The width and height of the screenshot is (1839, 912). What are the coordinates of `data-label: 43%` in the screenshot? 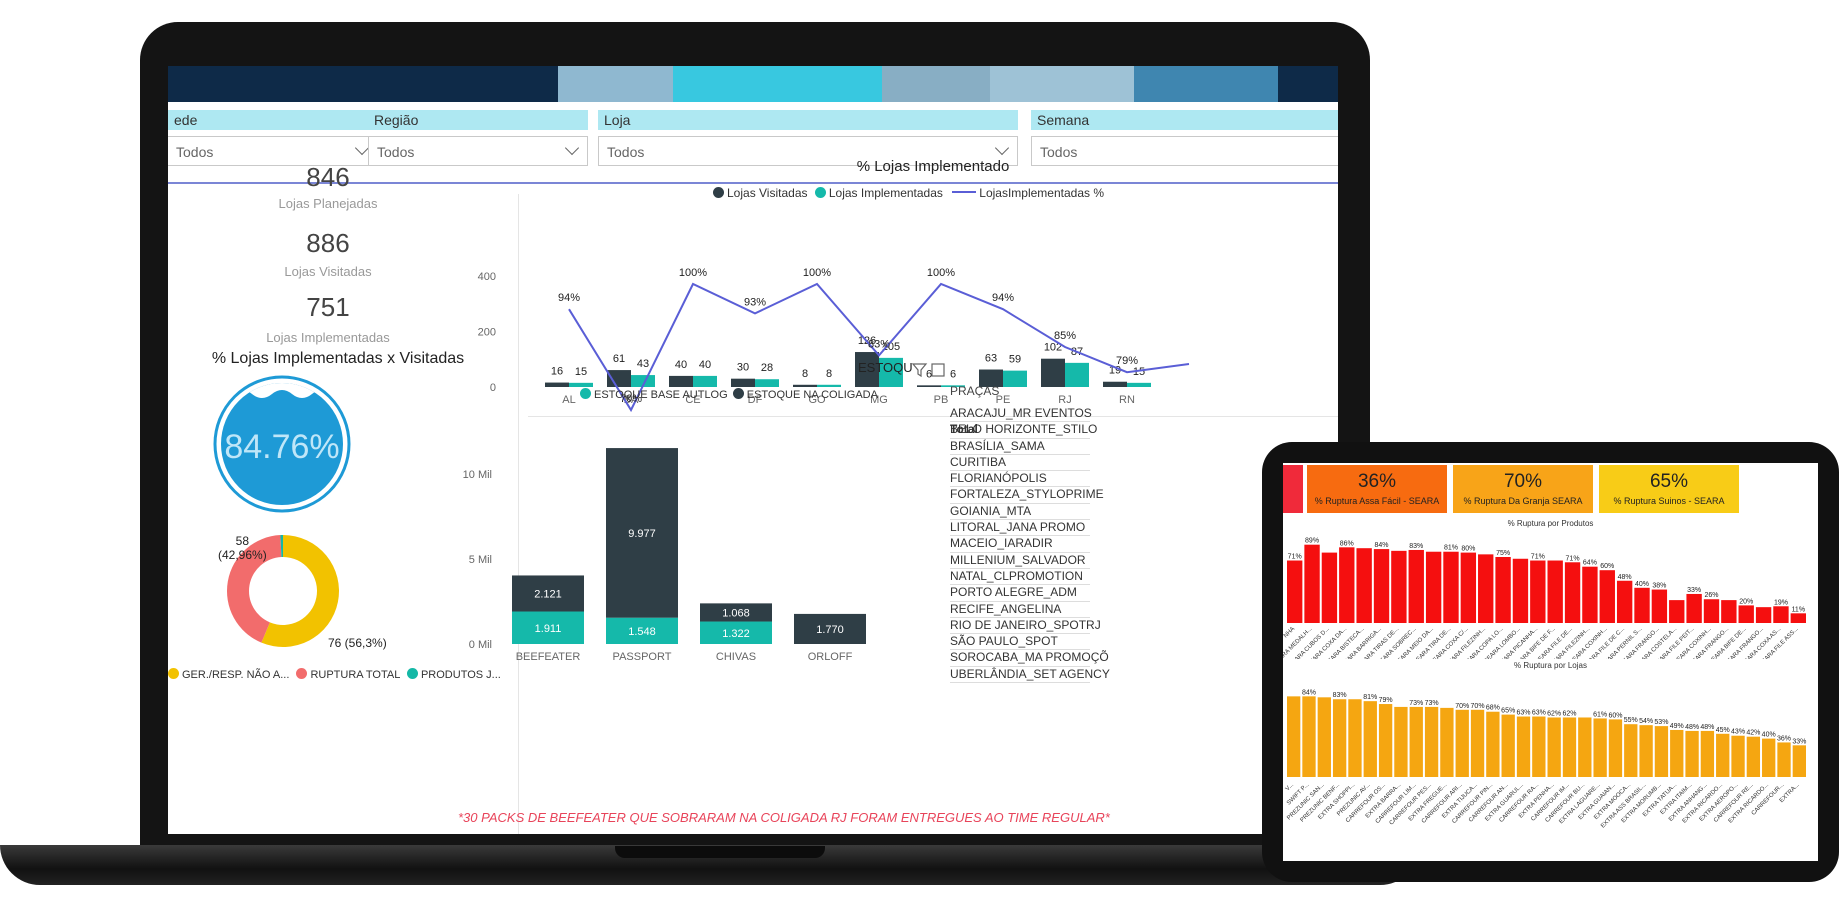 It's located at (1738, 732).